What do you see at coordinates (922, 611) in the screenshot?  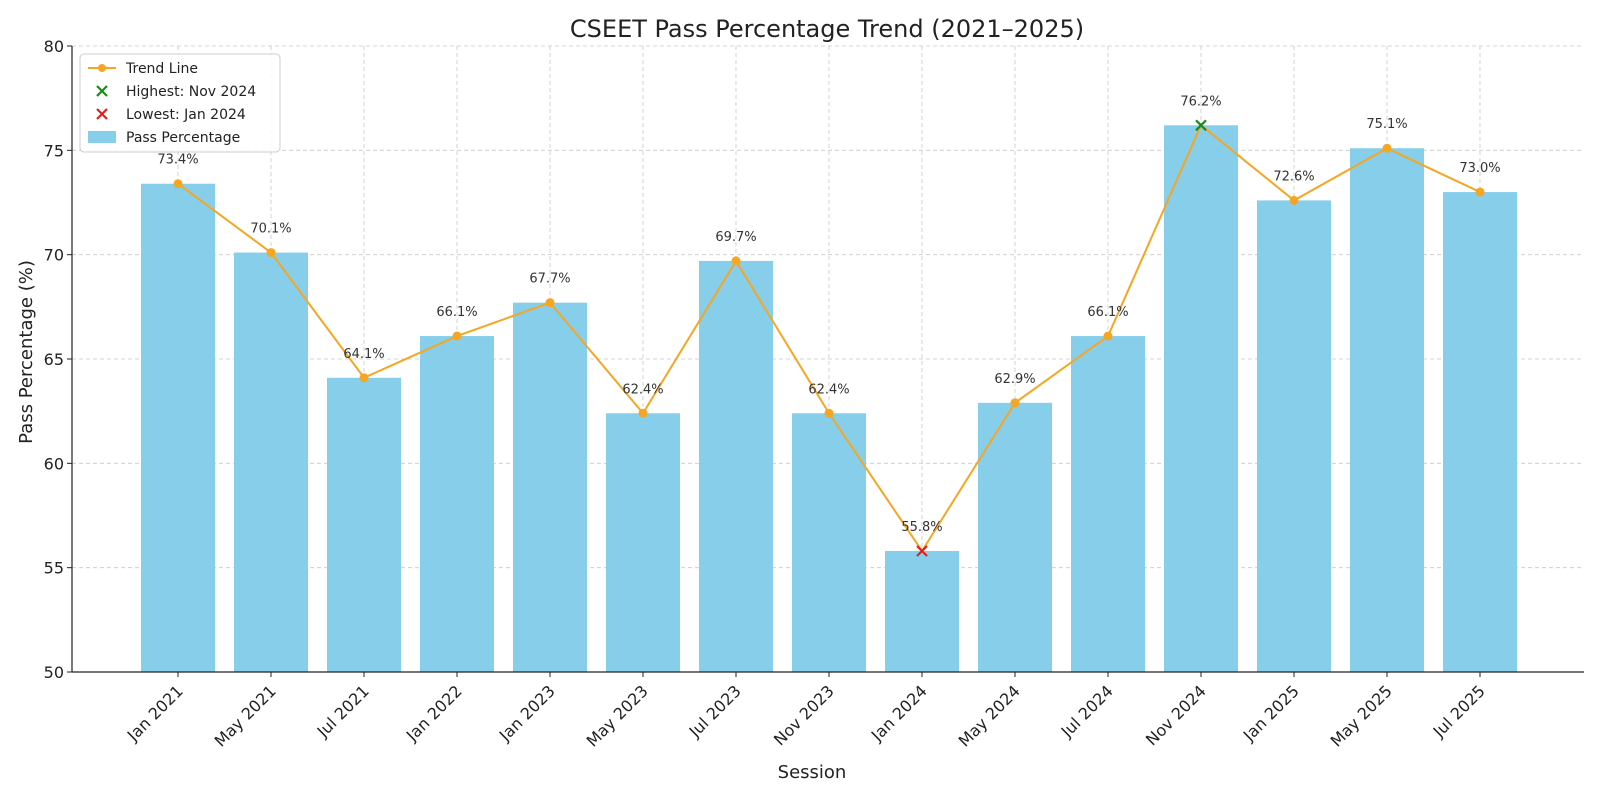 I see `bar-jan-2024` at bounding box center [922, 611].